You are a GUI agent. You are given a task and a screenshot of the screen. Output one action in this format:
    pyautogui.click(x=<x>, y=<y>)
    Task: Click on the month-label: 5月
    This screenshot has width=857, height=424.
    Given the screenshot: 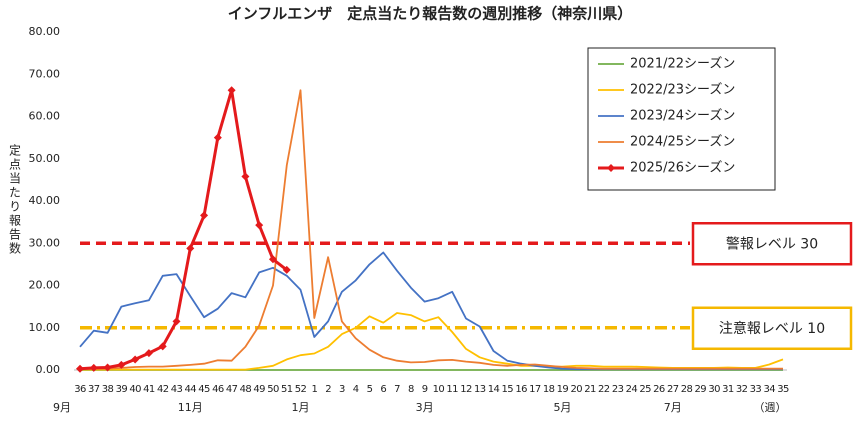 What is the action you would take?
    pyautogui.click(x=562, y=407)
    